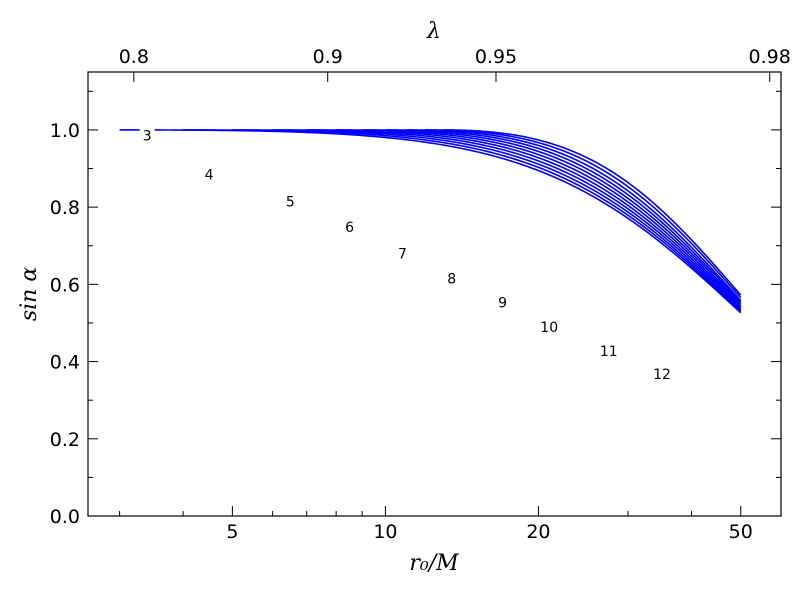 The height and width of the screenshot is (600, 800). I want to click on contour-label-3: 3, so click(147, 137).